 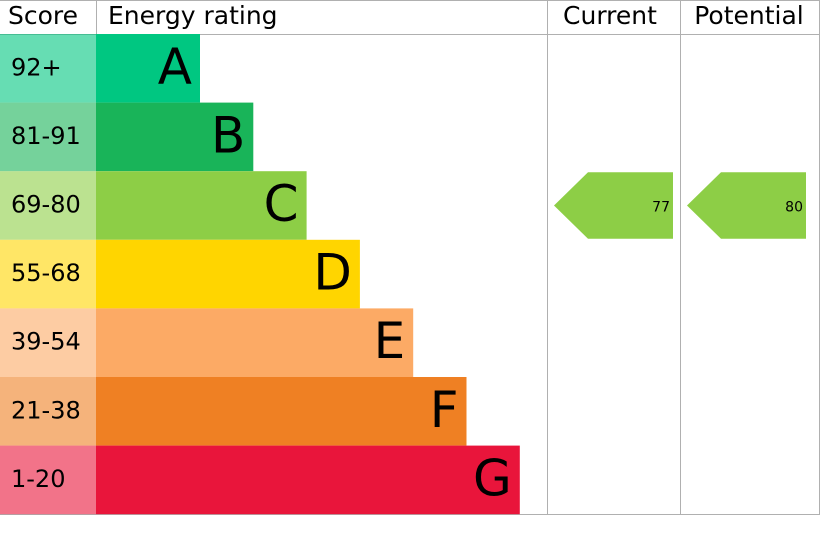 I want to click on band-letter: C, so click(x=281, y=204).